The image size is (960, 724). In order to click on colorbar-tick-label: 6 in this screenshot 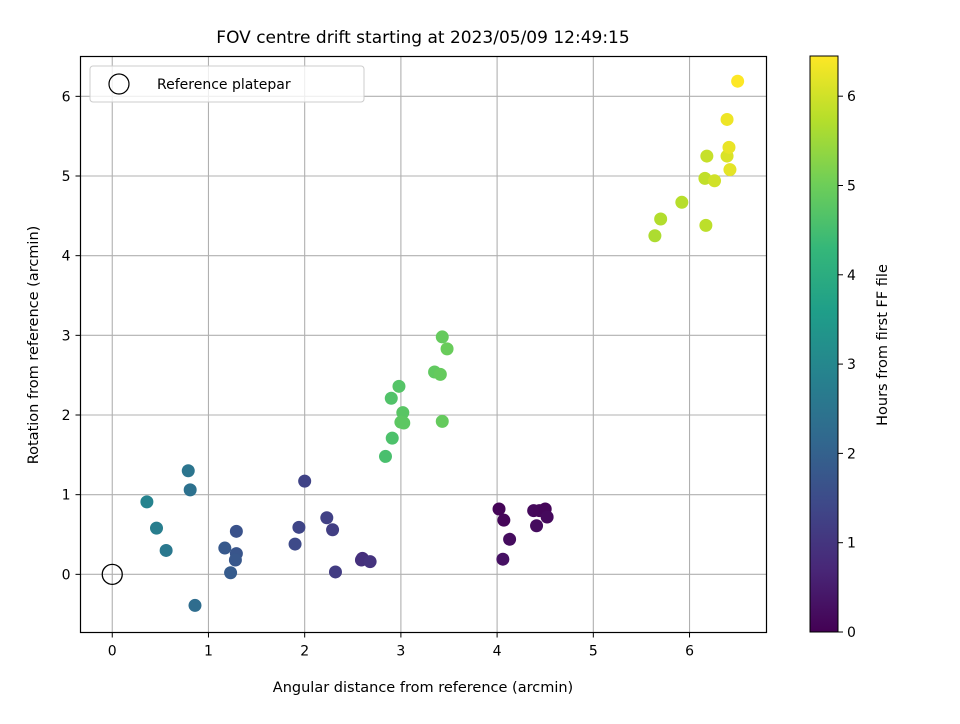, I will do `click(851, 97)`.